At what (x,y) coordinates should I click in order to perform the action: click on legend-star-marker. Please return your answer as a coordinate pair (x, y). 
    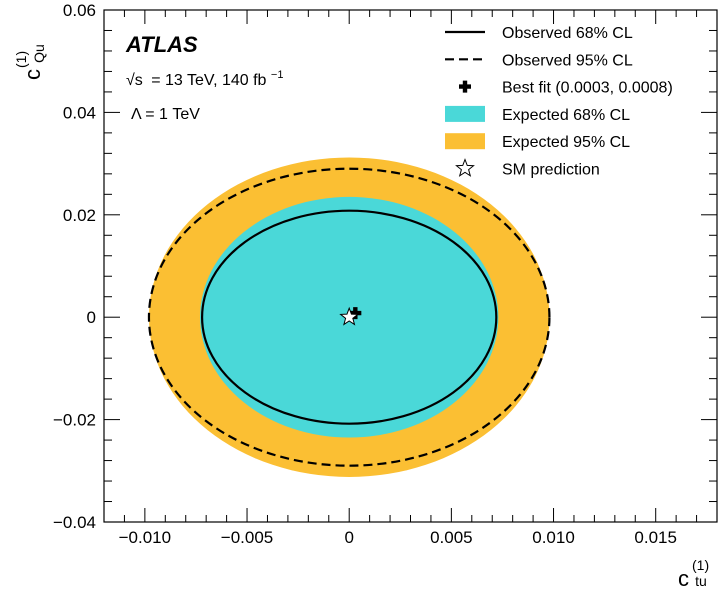
    Looking at the image, I should click on (465, 167).